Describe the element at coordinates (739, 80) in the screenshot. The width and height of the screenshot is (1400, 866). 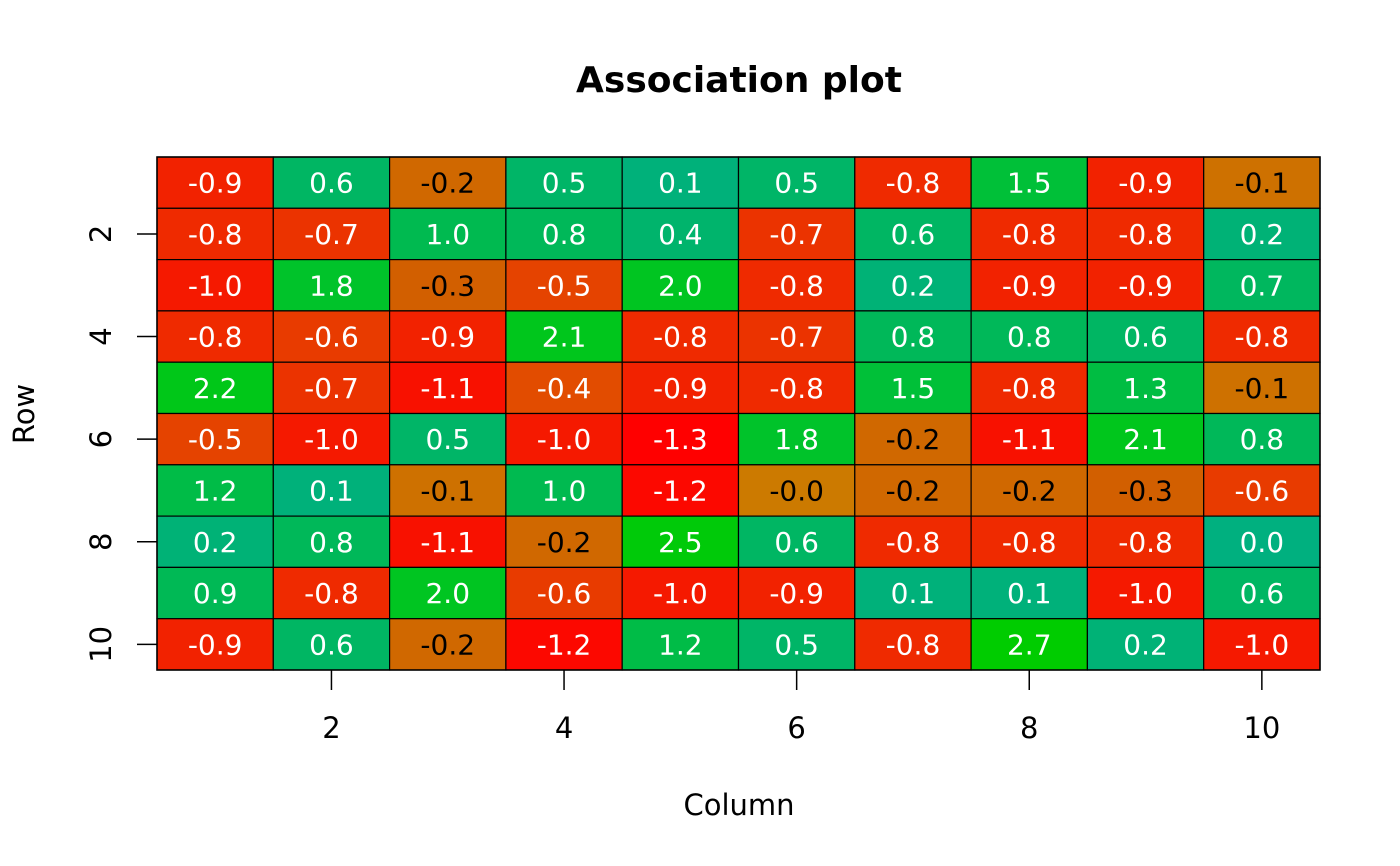
I see `chart-title: Association plot` at that location.